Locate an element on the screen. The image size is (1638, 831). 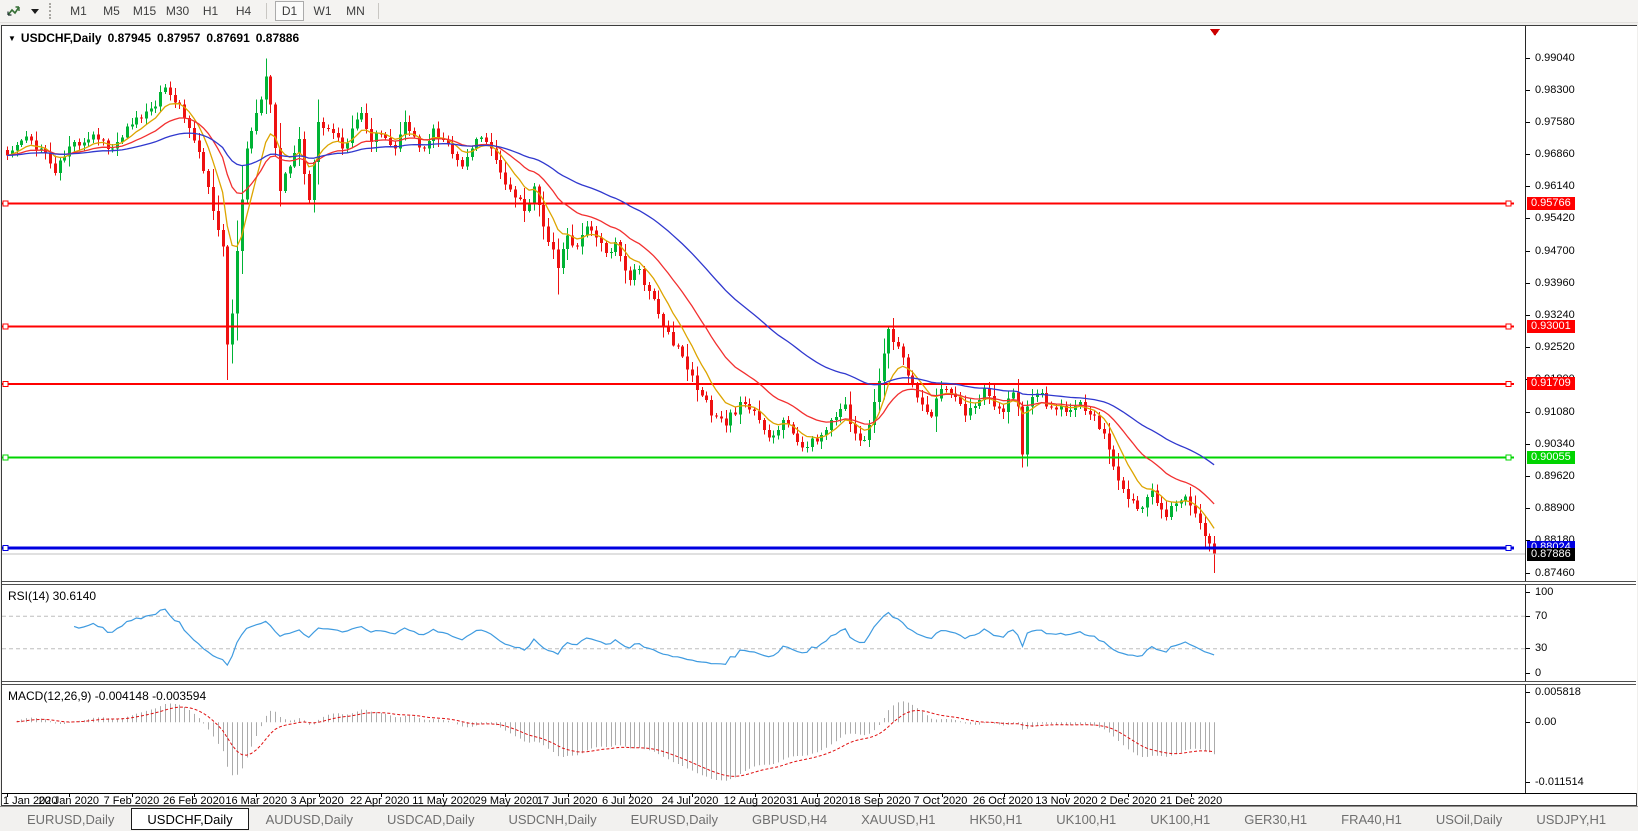
collapse-triangle-icon: ▼ is located at coordinates (12, 38).